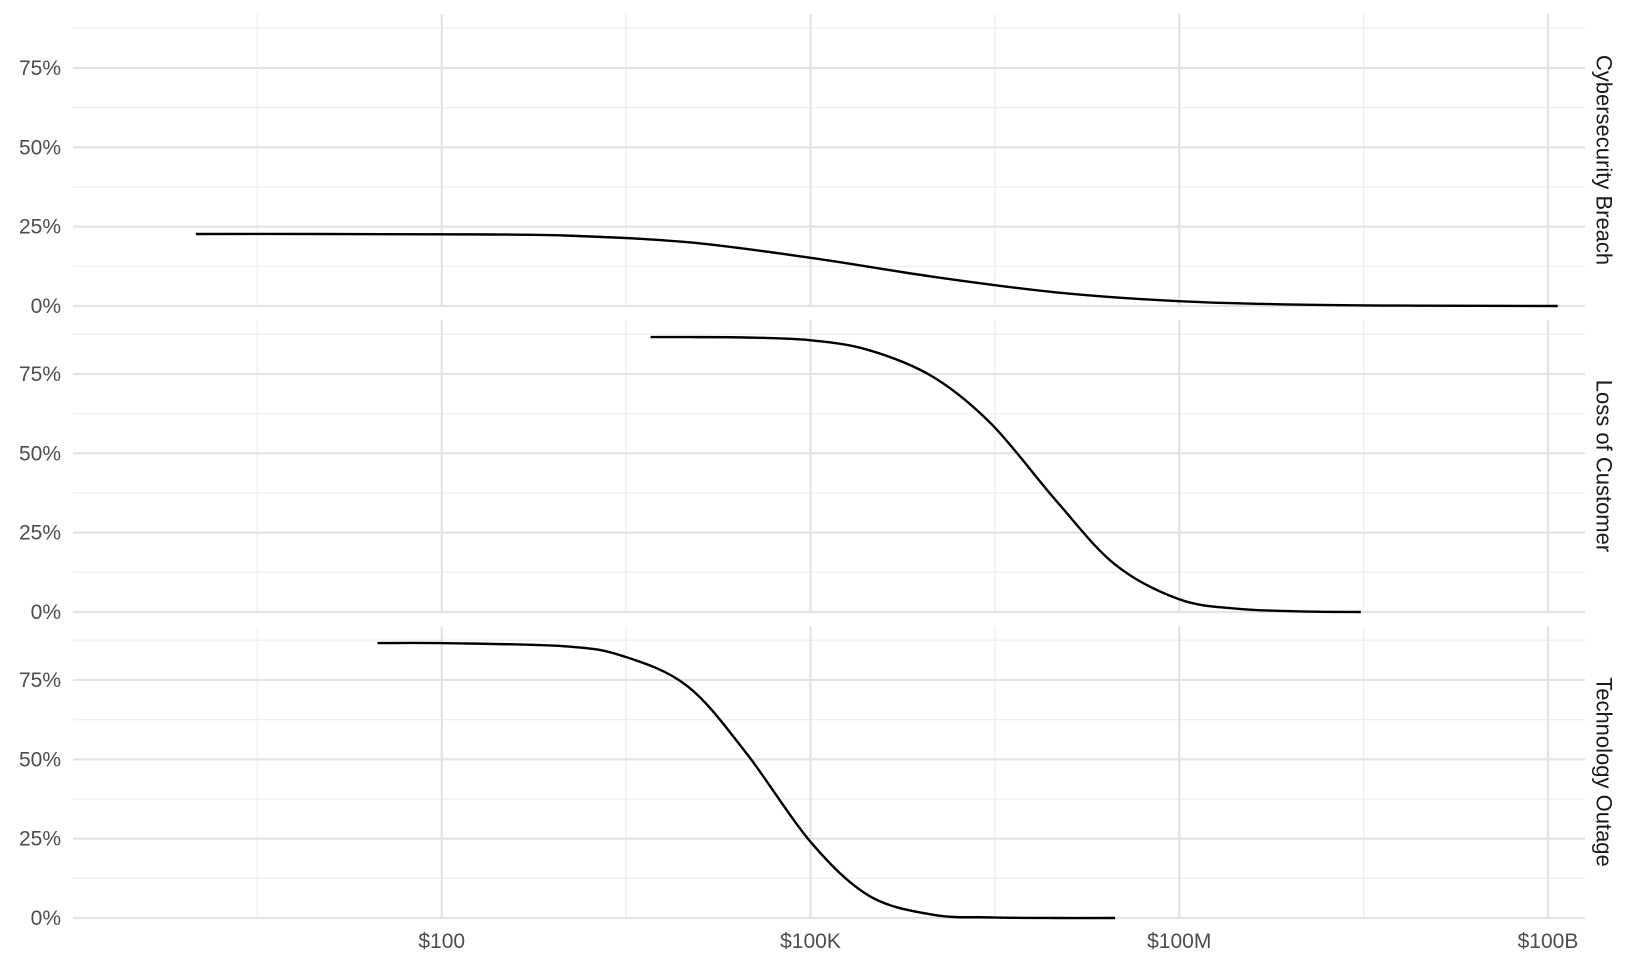 This screenshot has height=960, width=1632. What do you see at coordinates (1604, 772) in the screenshot?
I see `facet-strip-label: Technology Outage` at bounding box center [1604, 772].